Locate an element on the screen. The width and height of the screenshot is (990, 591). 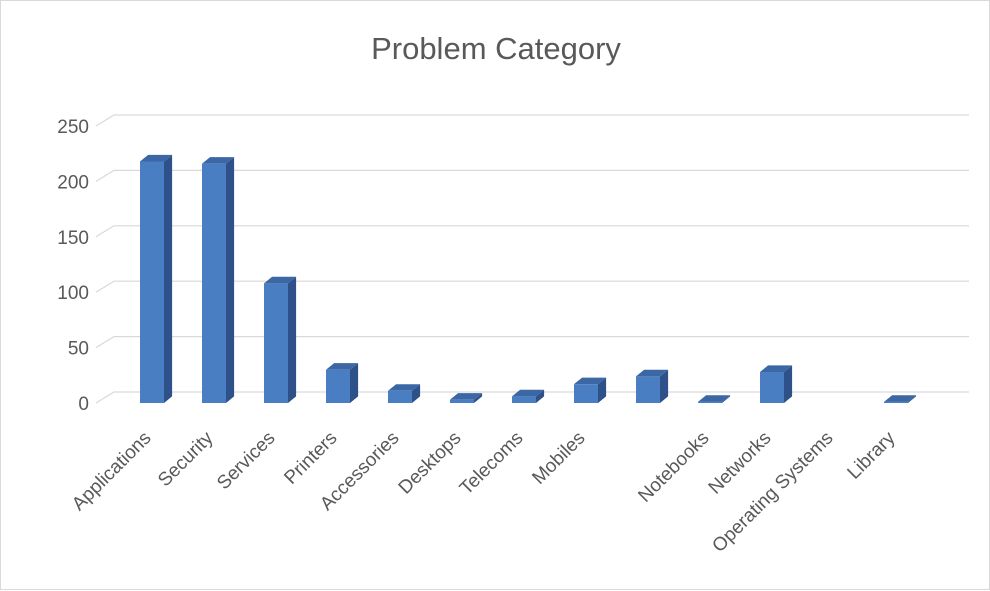
x-category-label: Operating Systems is located at coordinates (772, 492).